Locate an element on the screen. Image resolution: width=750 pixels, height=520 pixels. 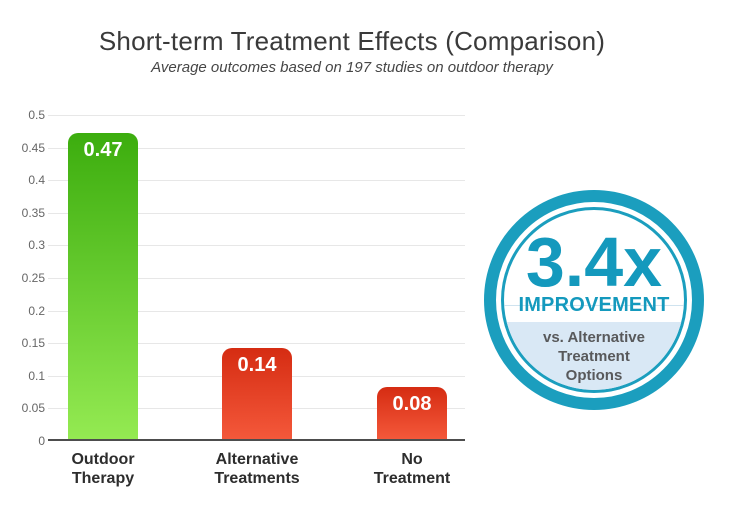
y-tick-label: 0.3 is located at coordinates (36, 245).